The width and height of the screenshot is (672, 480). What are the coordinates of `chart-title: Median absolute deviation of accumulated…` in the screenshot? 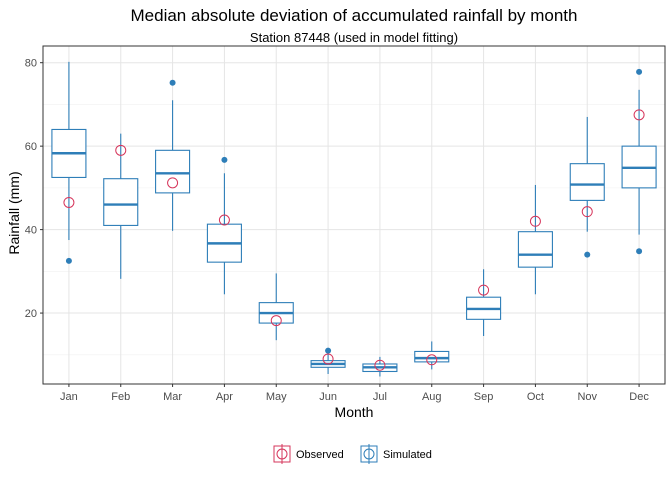 It's located at (354, 15).